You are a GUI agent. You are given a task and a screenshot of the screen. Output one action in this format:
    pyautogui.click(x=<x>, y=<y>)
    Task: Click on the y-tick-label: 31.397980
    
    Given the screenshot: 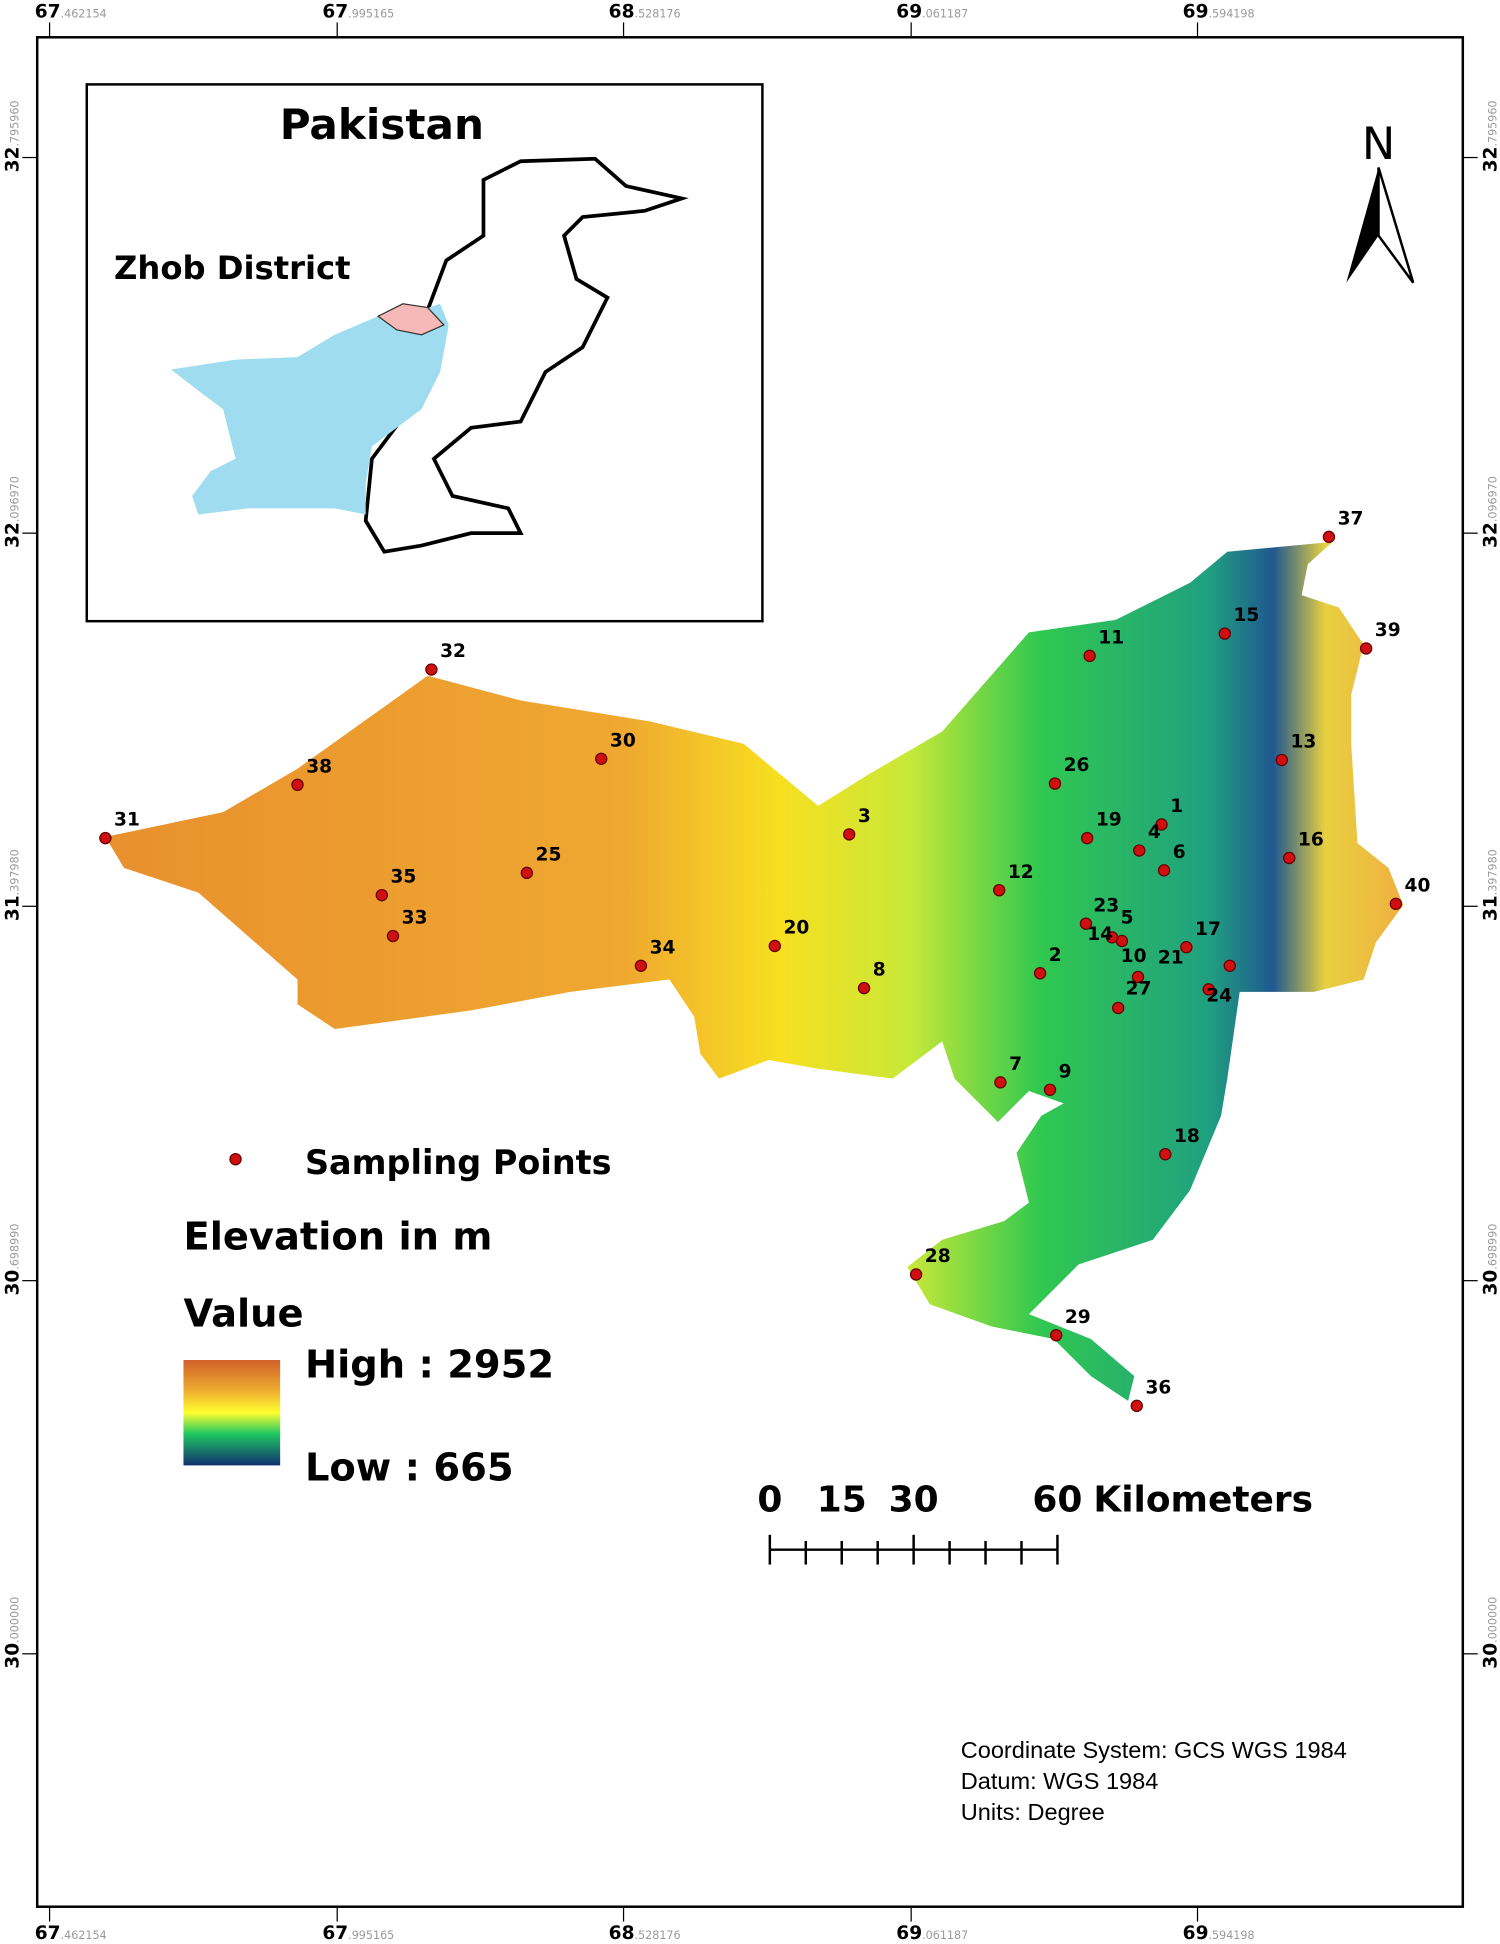 What is the action you would take?
    pyautogui.click(x=1490, y=885)
    